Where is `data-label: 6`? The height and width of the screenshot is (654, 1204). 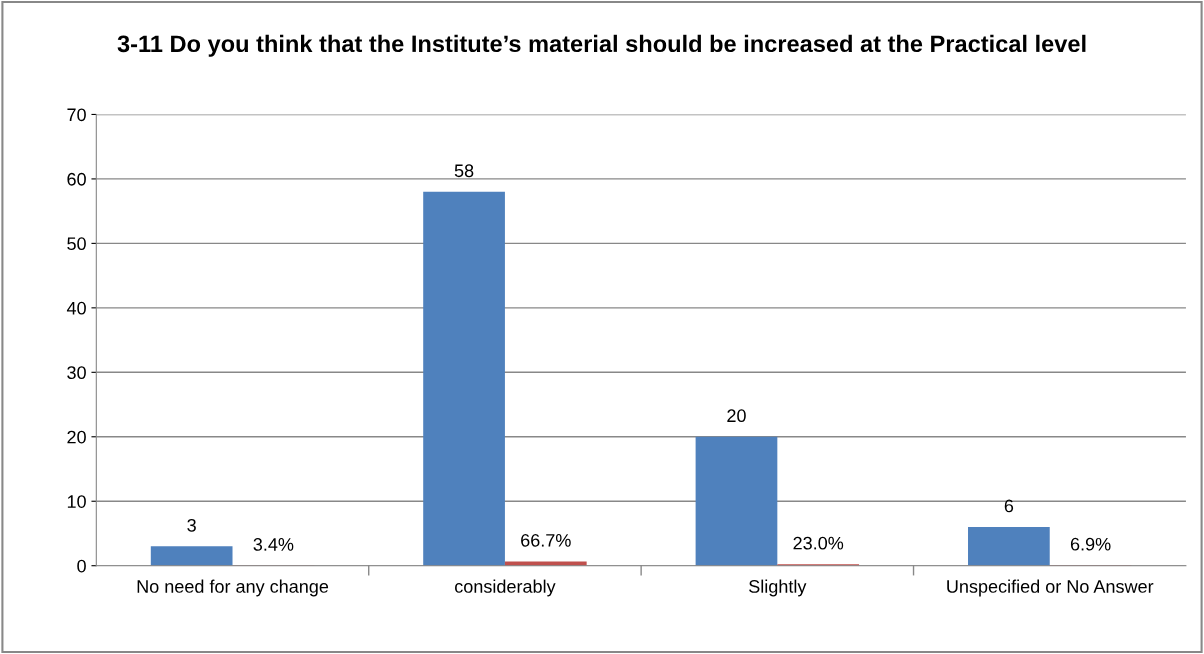
data-label: 6 is located at coordinates (1009, 506).